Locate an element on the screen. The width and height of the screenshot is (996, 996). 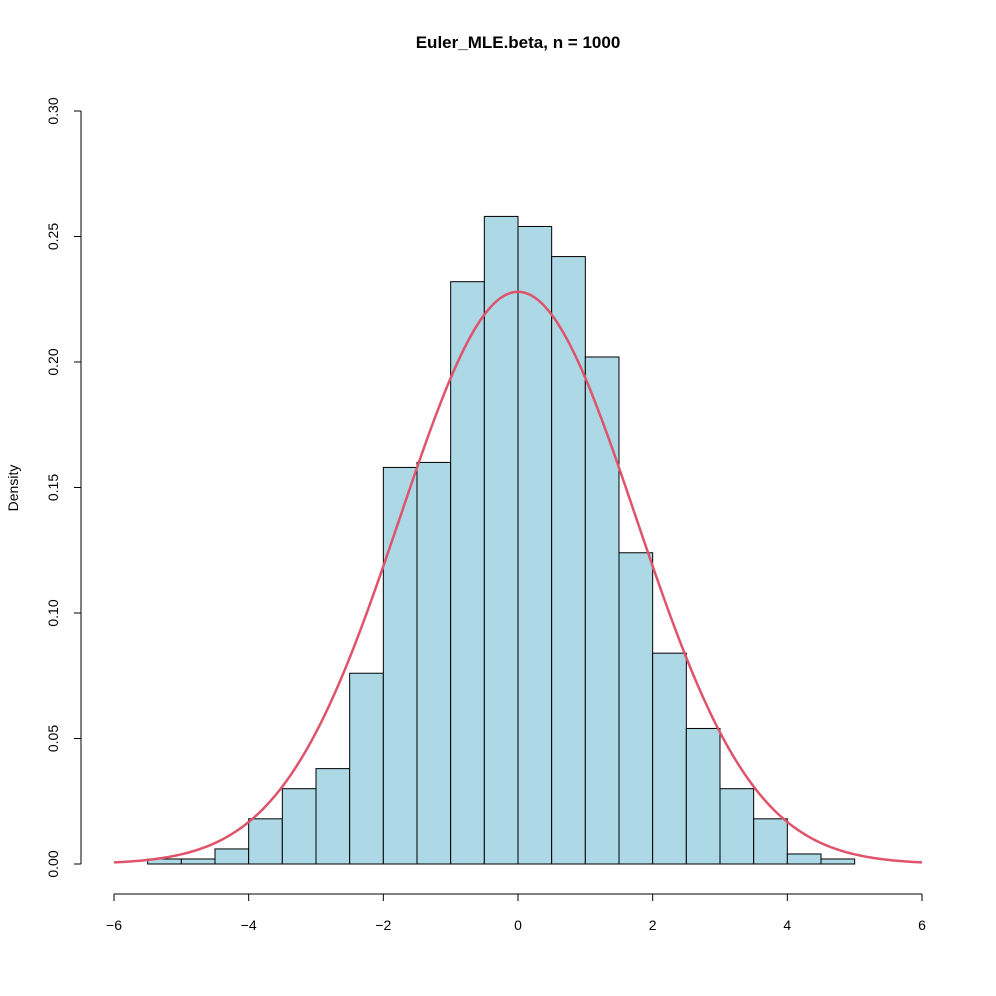
y-tick-label: 0.25 is located at coordinates (53, 236).